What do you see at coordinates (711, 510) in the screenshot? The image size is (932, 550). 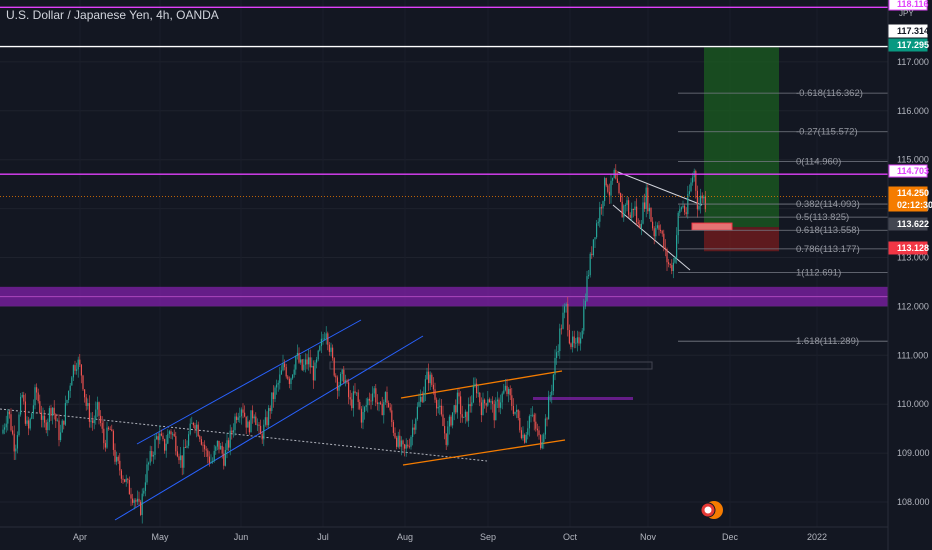 I see `replay-icon` at bounding box center [711, 510].